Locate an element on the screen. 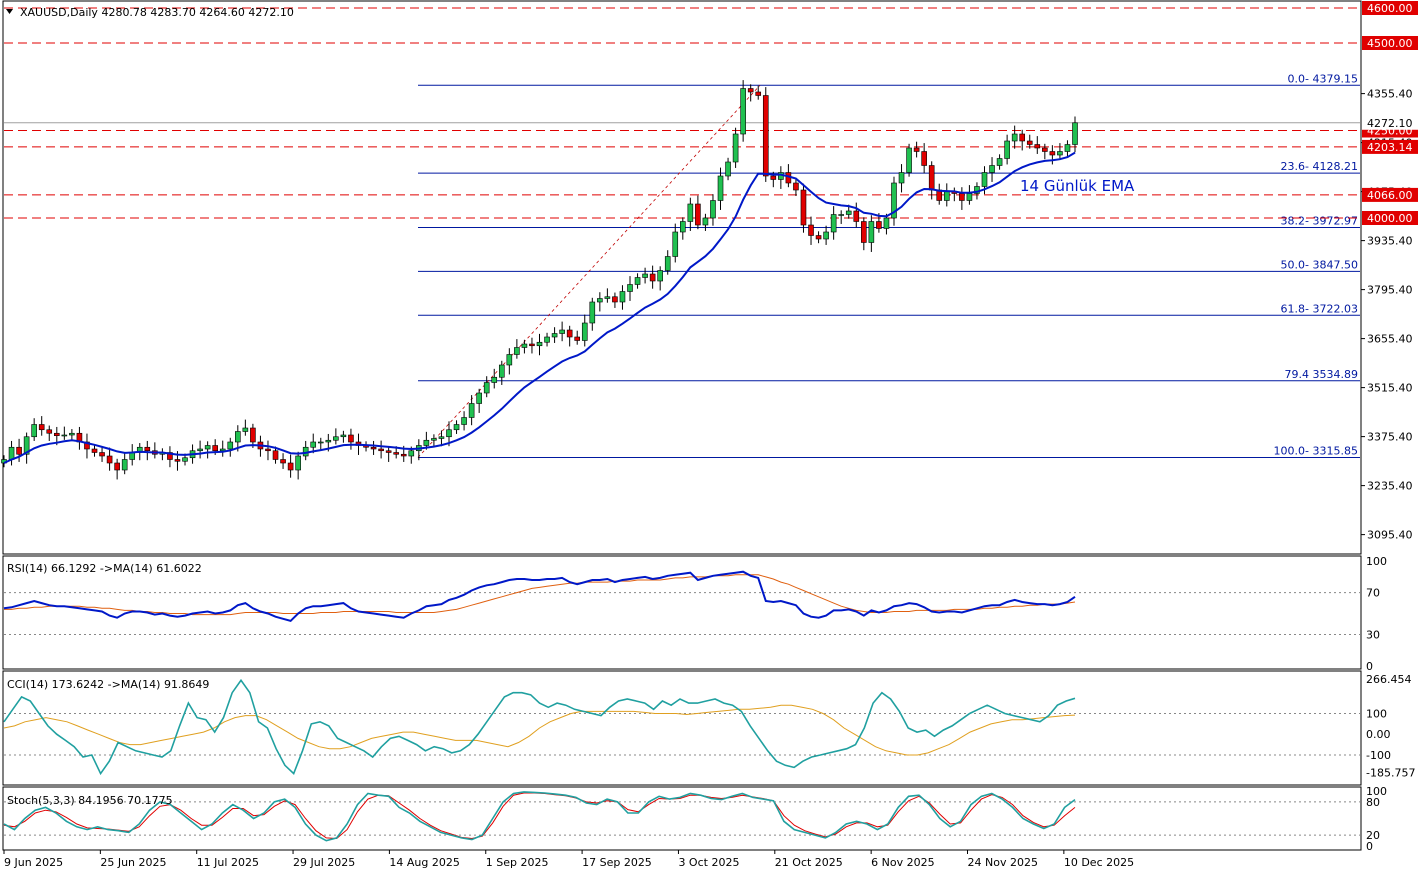  stoch-header: Stoch(5,3,3) 84.1956 70.1775 is located at coordinates (90, 800).